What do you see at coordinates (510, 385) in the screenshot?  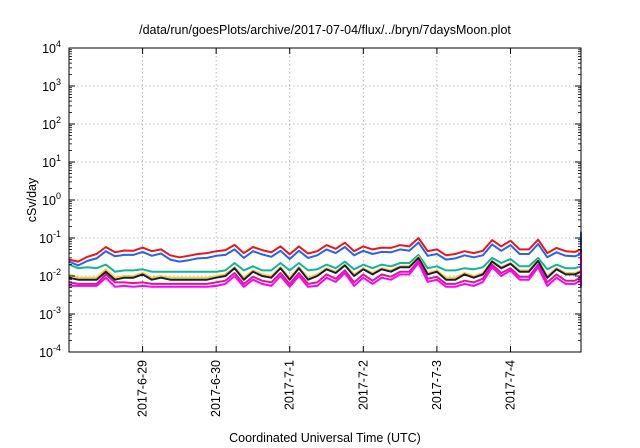 I see `x-tick-label: 2017-7-4` at bounding box center [510, 385].